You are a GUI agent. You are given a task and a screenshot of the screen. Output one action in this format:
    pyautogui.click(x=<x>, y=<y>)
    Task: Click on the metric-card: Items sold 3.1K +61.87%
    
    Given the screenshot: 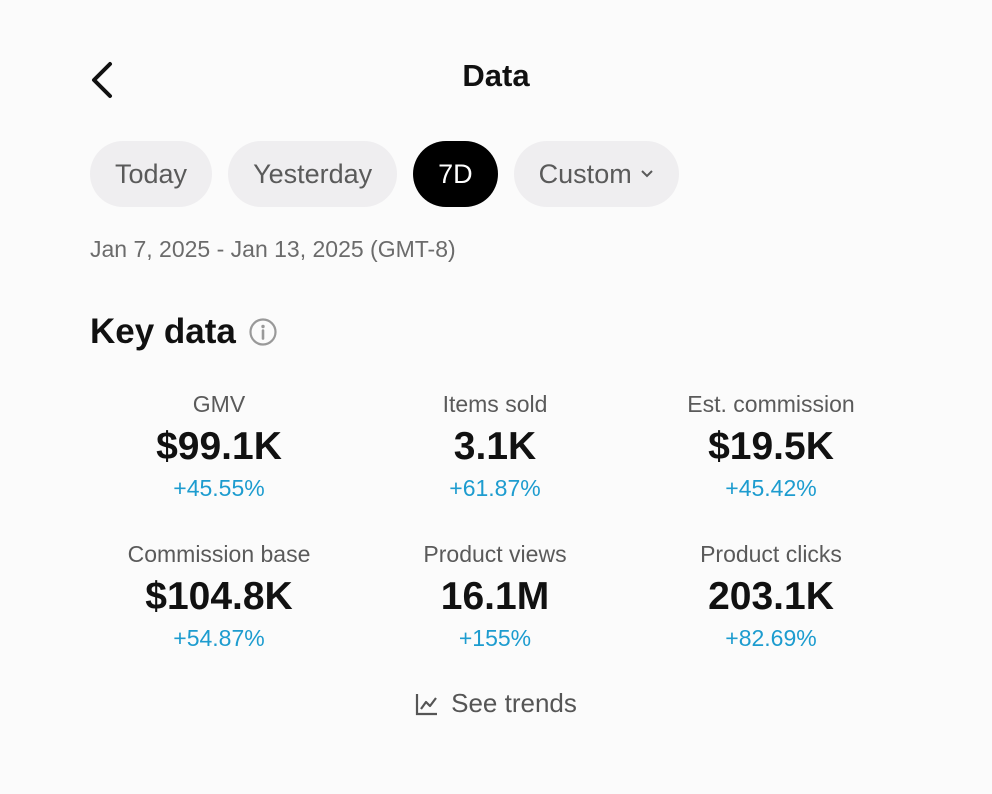 What is the action you would take?
    pyautogui.click(x=495, y=448)
    